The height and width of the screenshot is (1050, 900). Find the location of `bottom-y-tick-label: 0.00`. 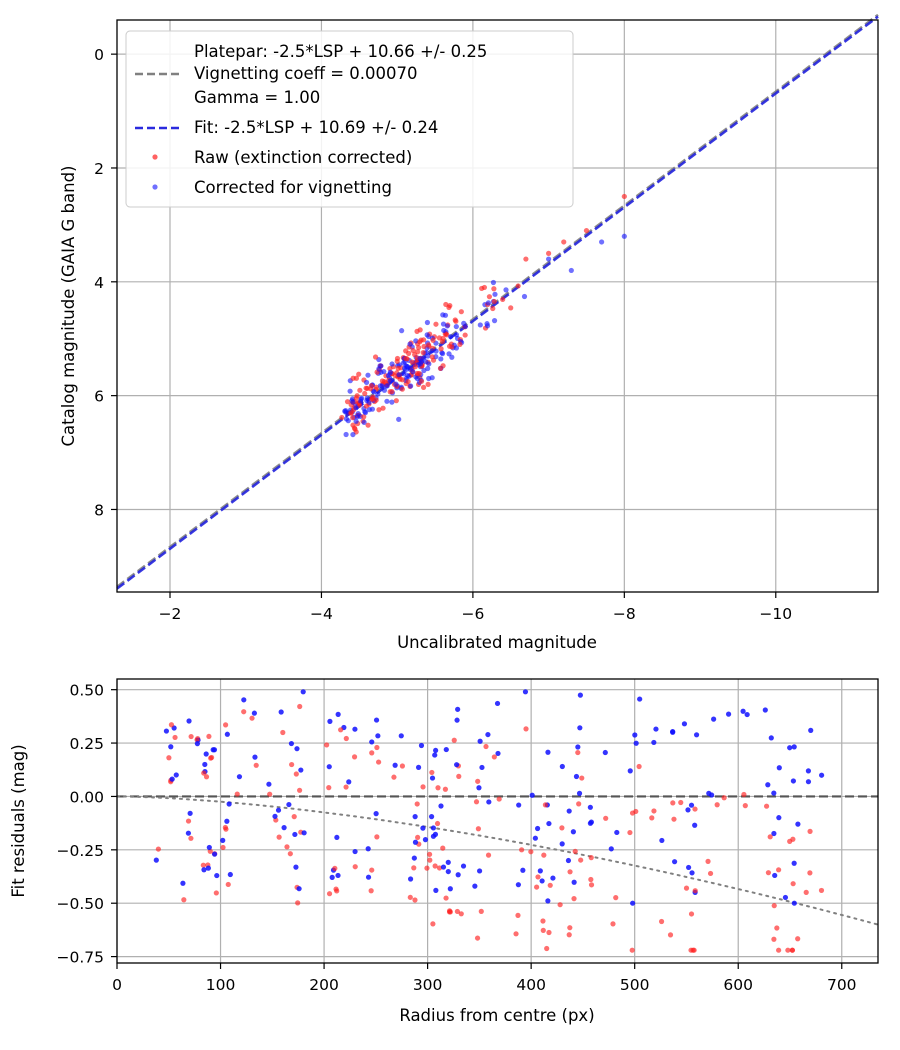

bottom-y-tick-label: 0.00 is located at coordinates (86, 797).